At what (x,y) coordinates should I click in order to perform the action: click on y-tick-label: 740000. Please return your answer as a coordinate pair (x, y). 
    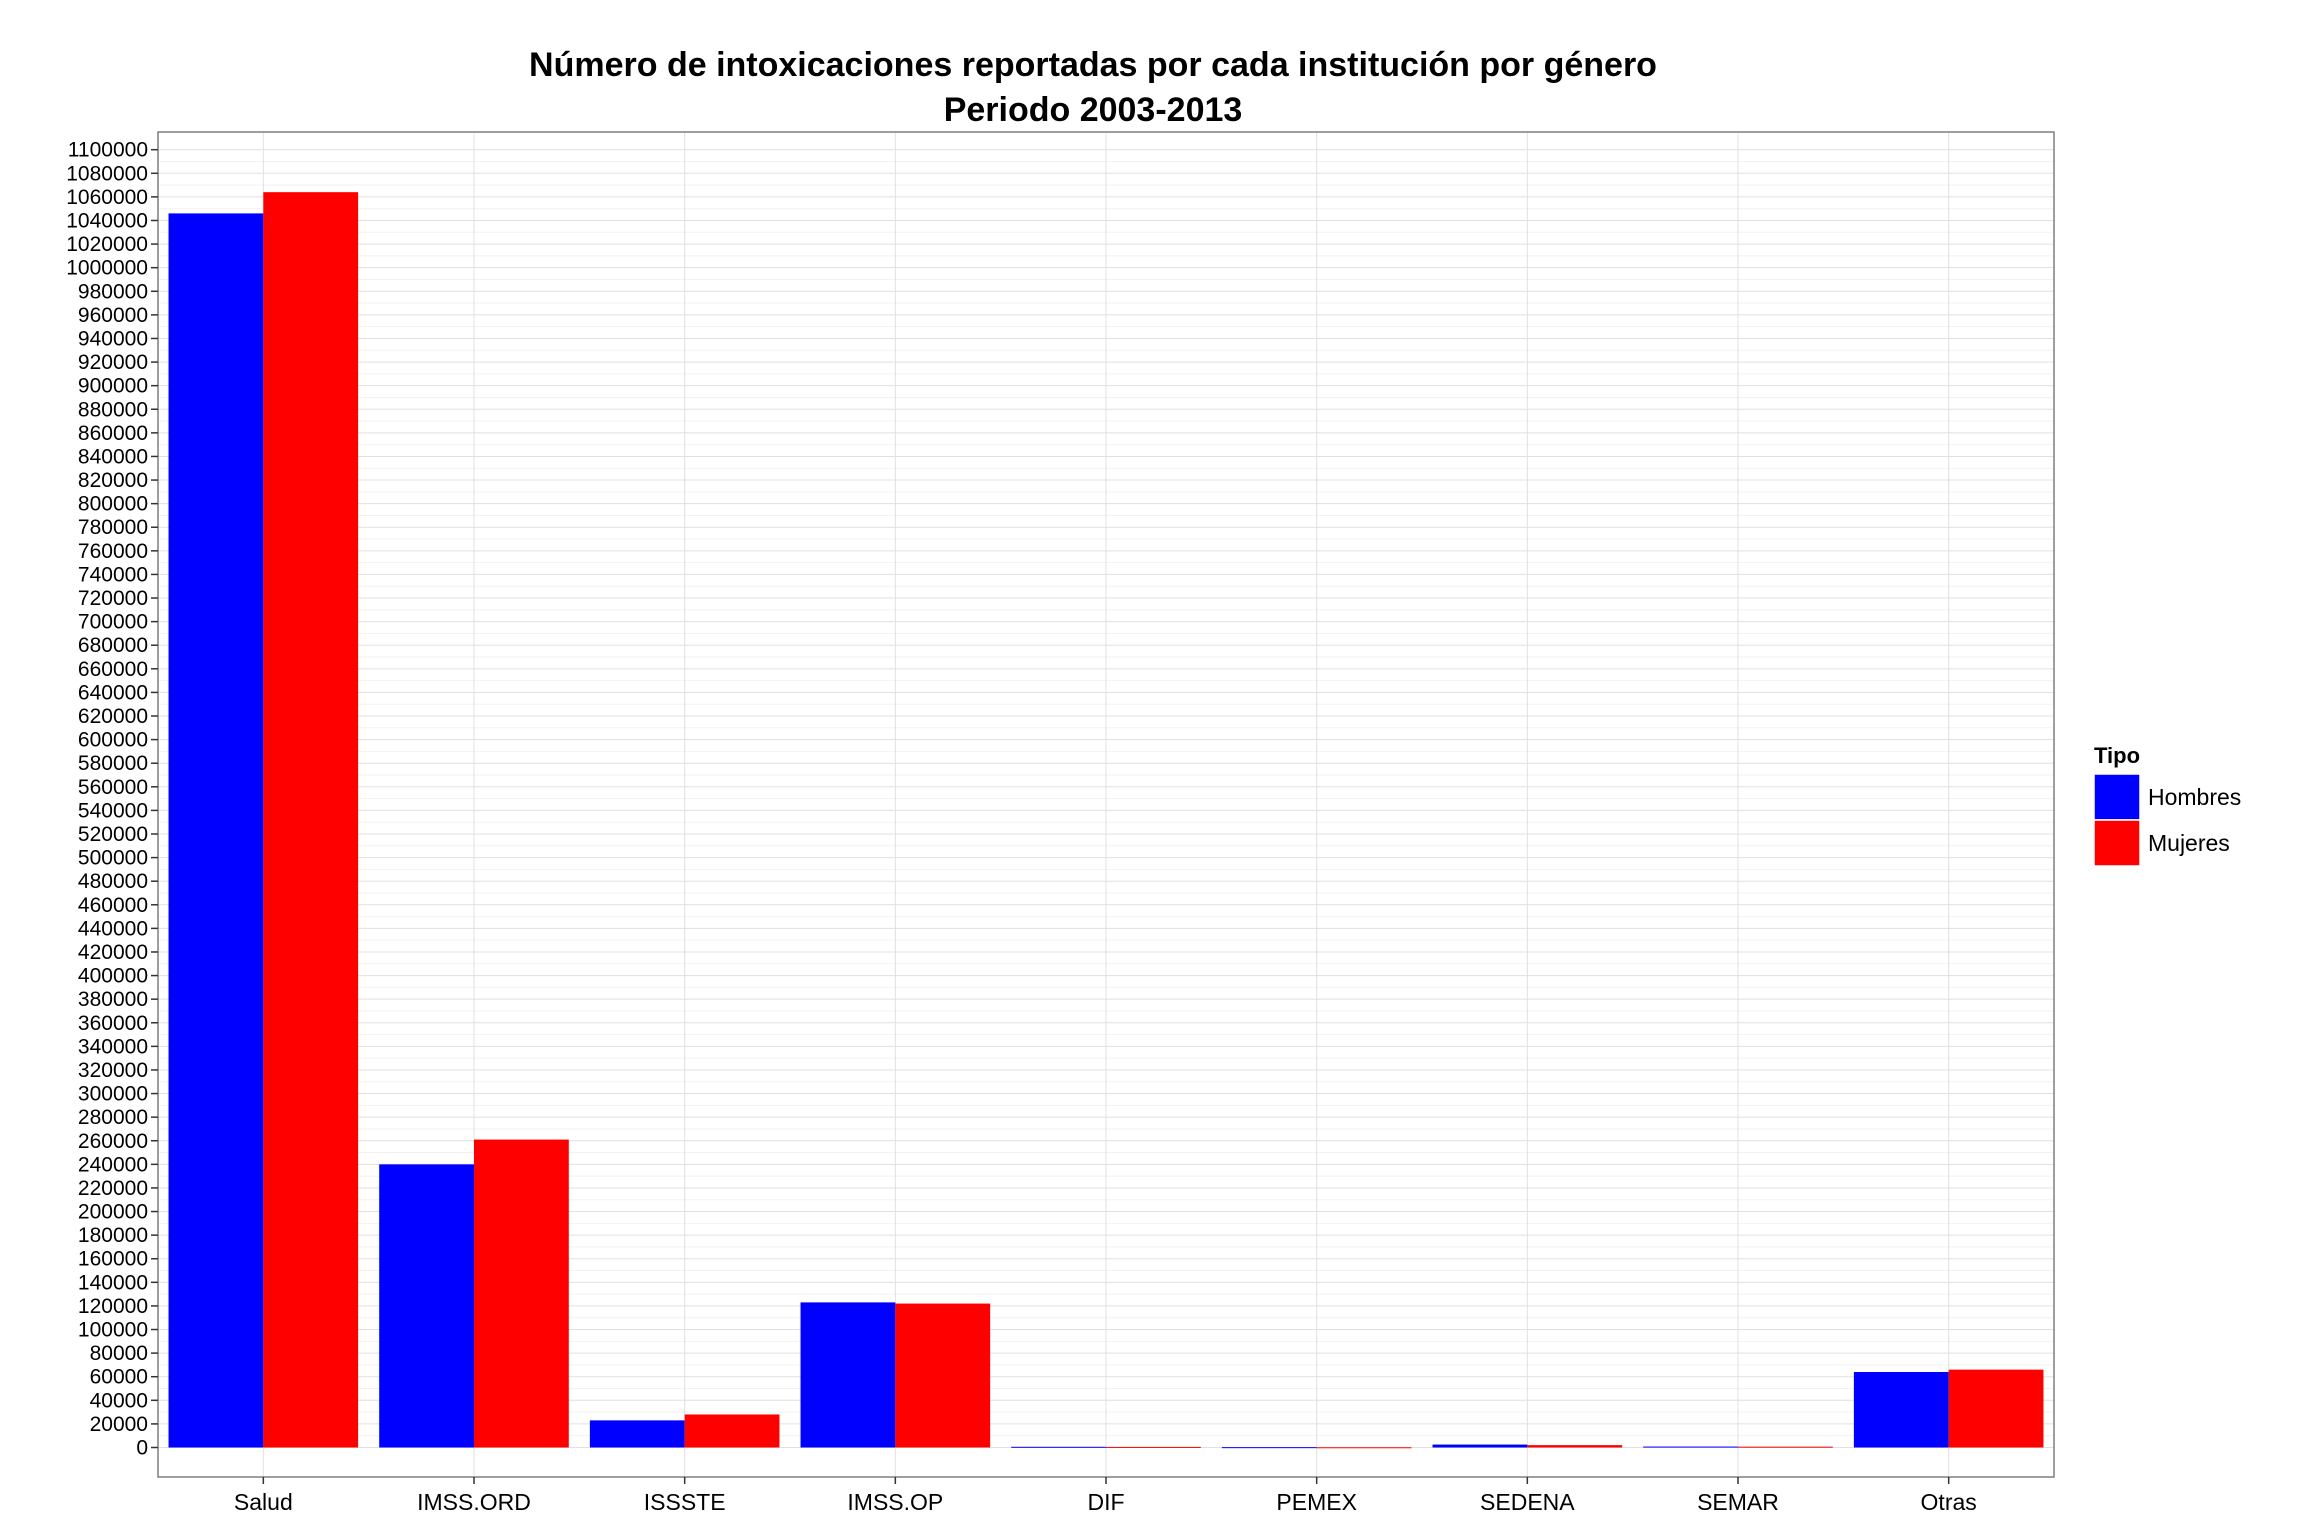
    Looking at the image, I should click on (113, 574).